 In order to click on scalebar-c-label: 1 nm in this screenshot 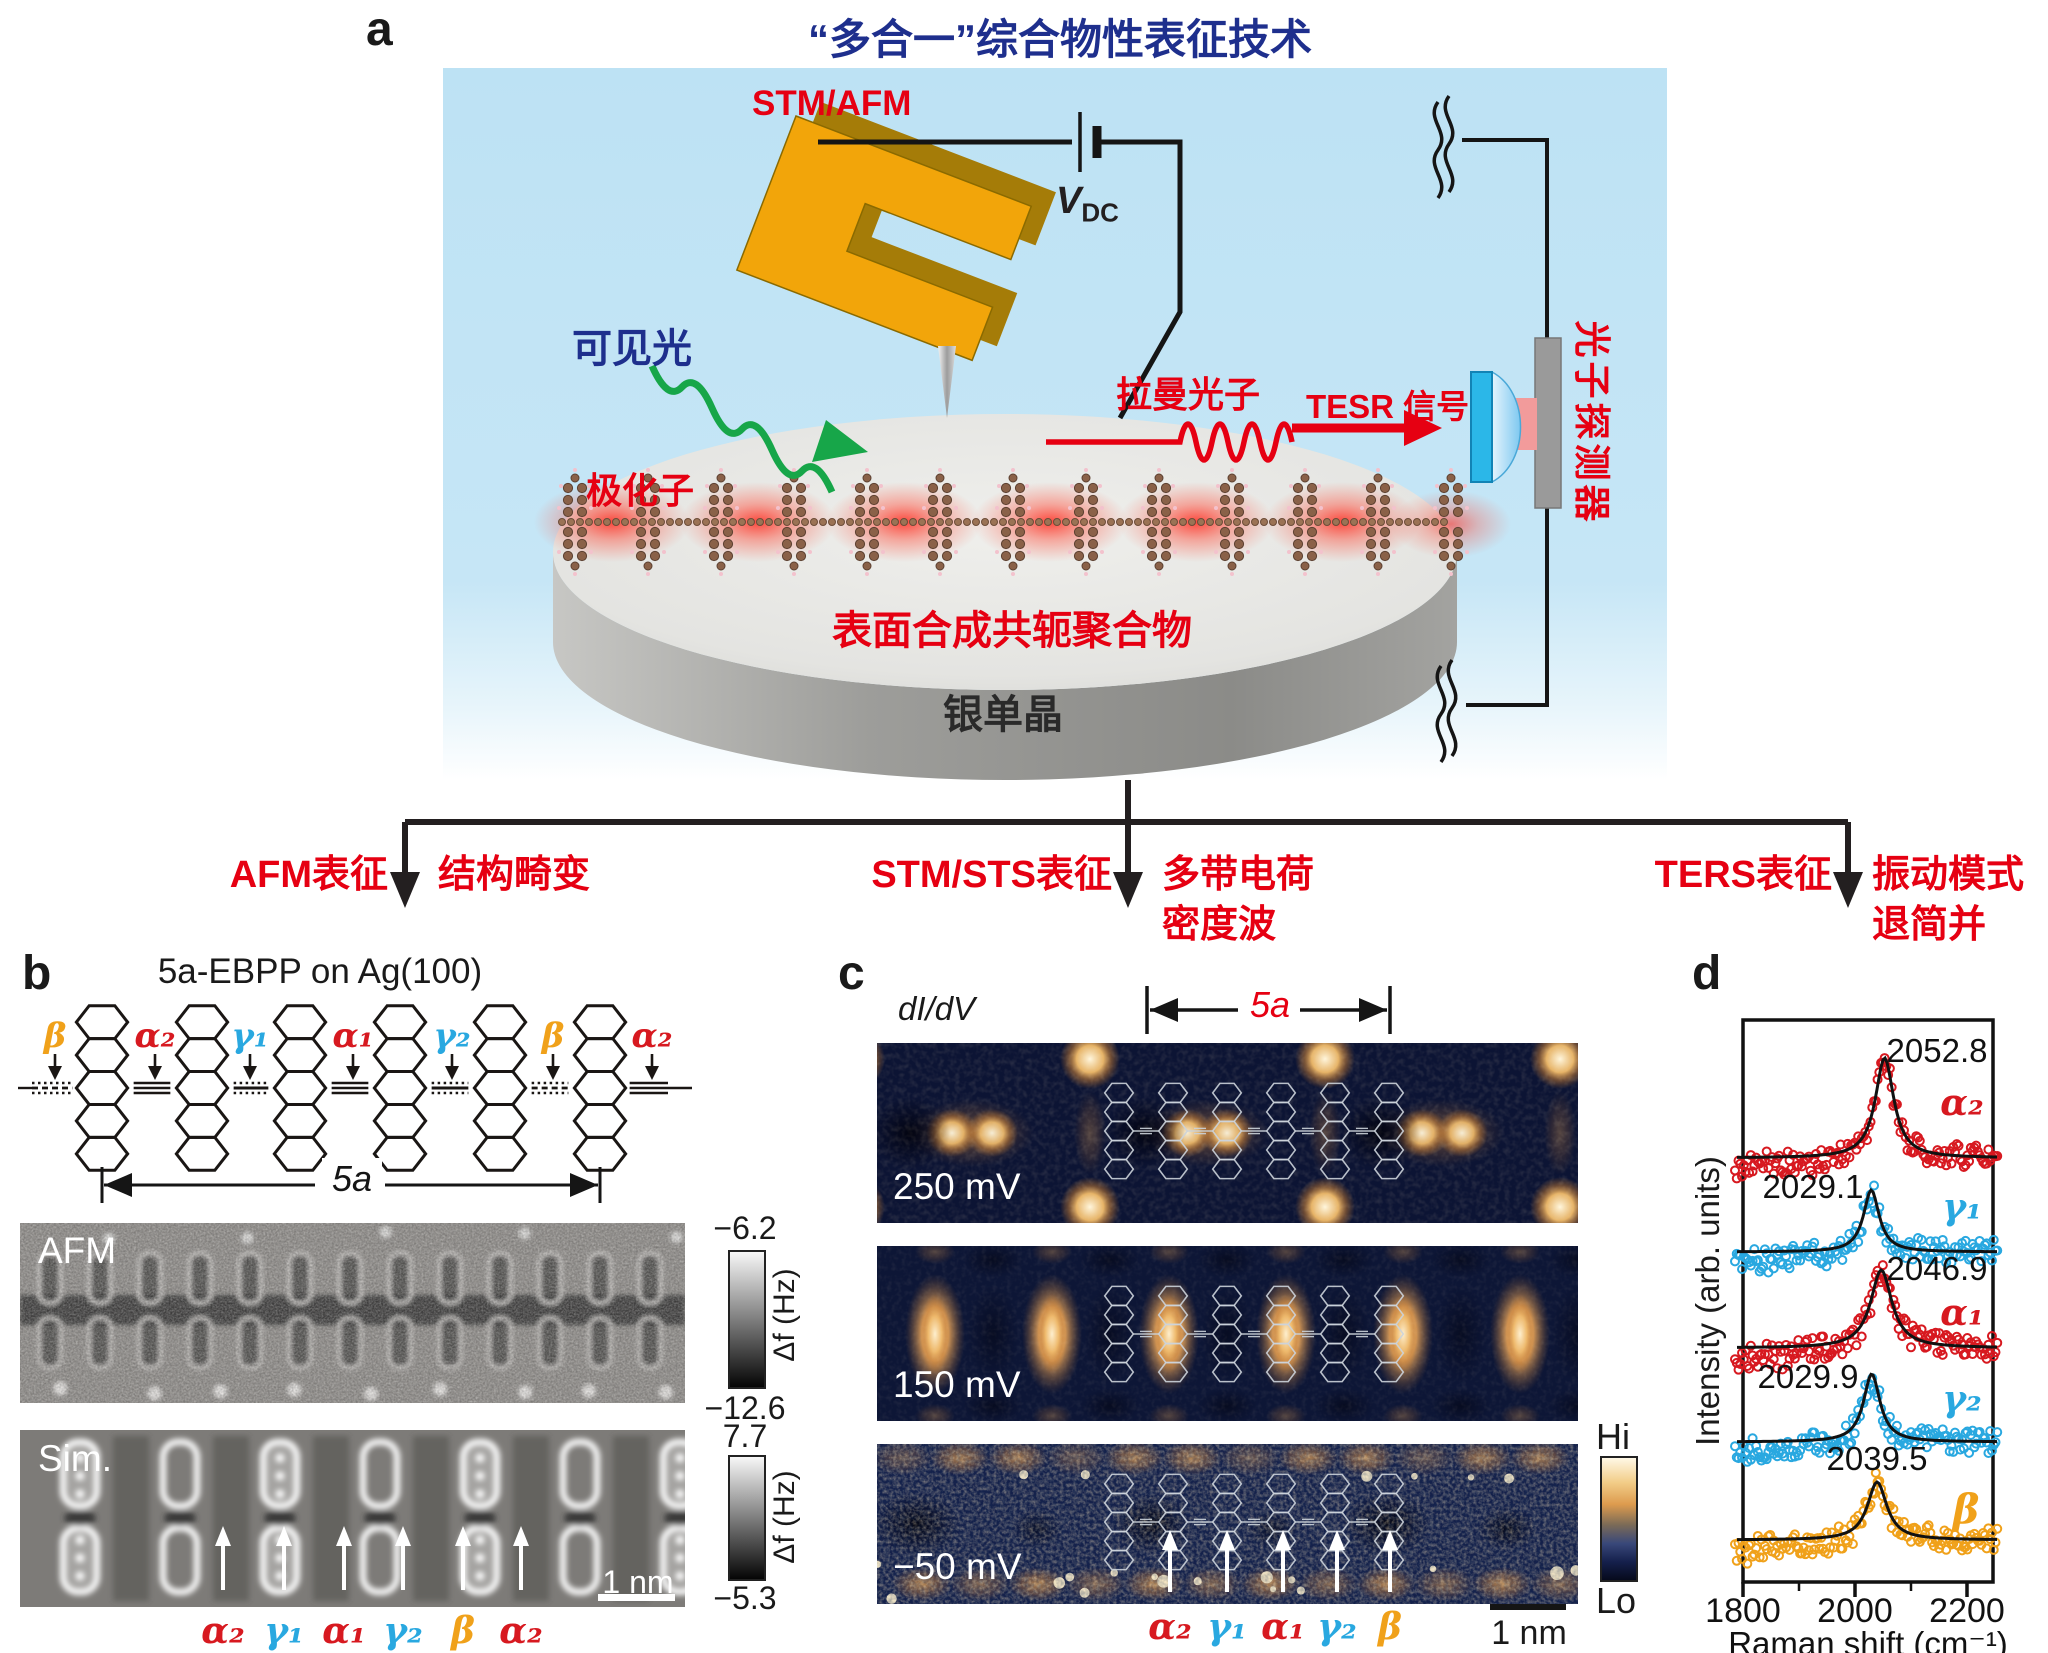, I will do `click(1529, 1633)`.